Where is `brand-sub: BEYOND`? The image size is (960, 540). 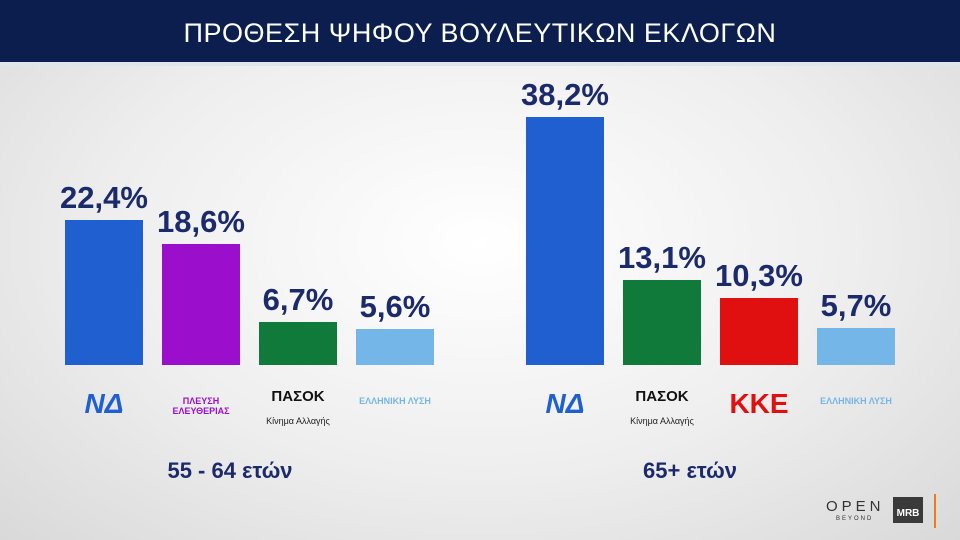 brand-sub: BEYOND is located at coordinates (855, 519).